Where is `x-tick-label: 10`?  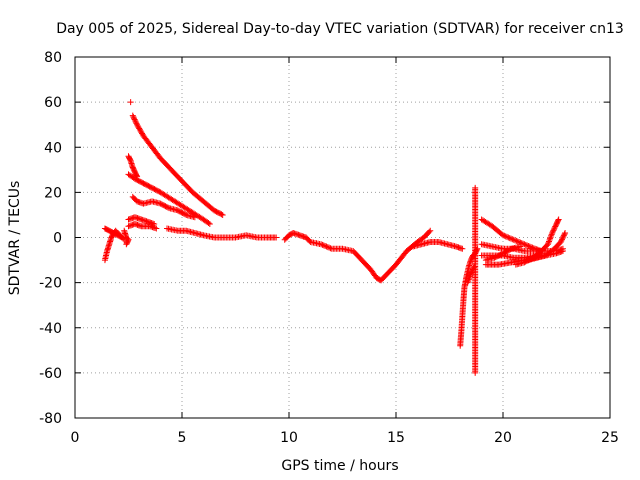
x-tick-label: 10 is located at coordinates (289, 438).